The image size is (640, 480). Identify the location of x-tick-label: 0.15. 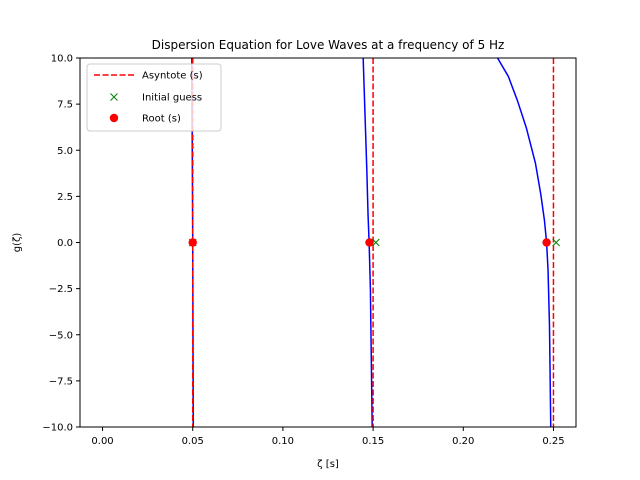
(373, 441).